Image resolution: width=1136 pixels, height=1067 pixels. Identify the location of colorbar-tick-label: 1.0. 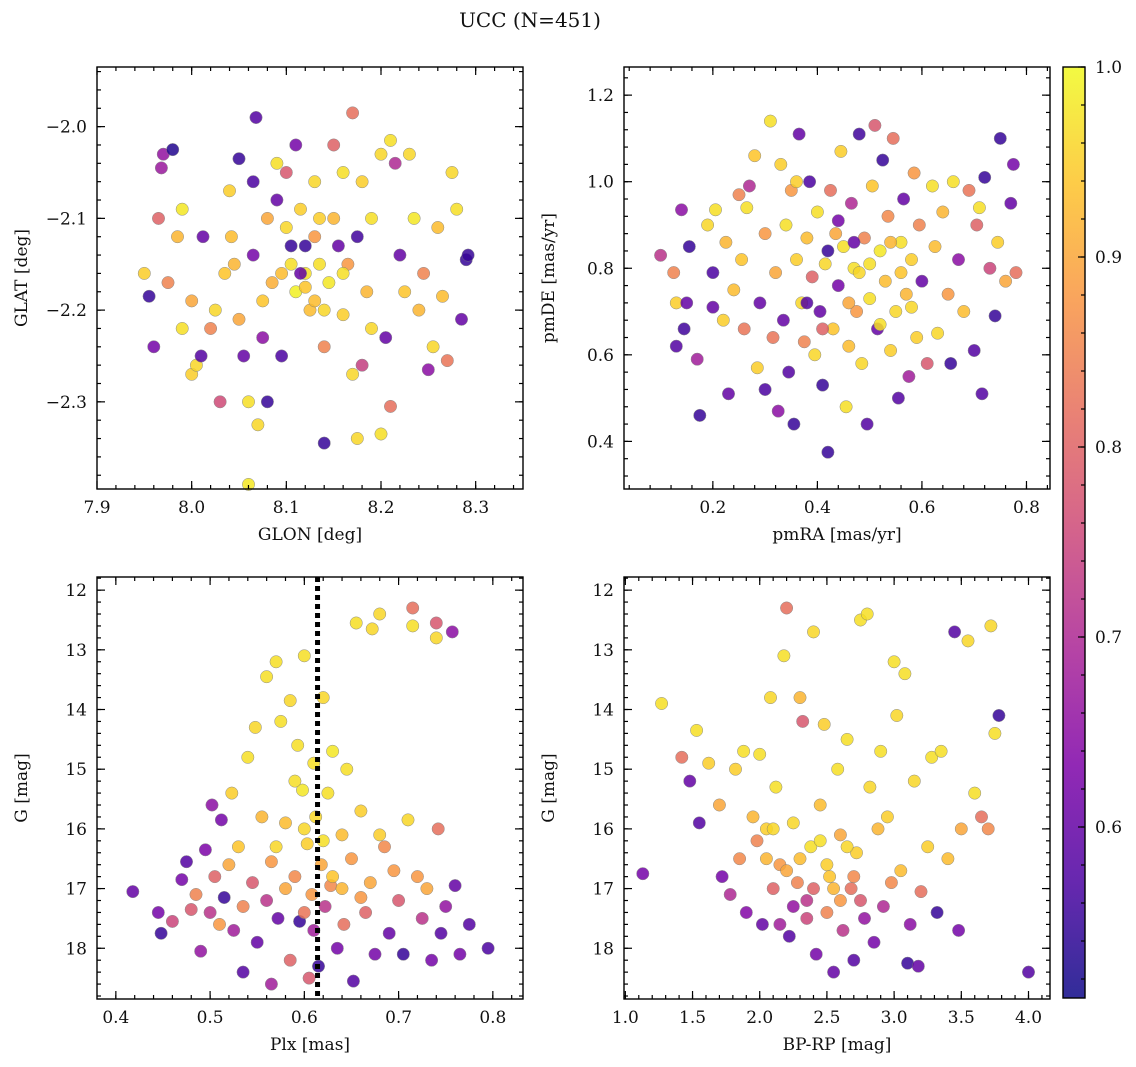
(1108, 68).